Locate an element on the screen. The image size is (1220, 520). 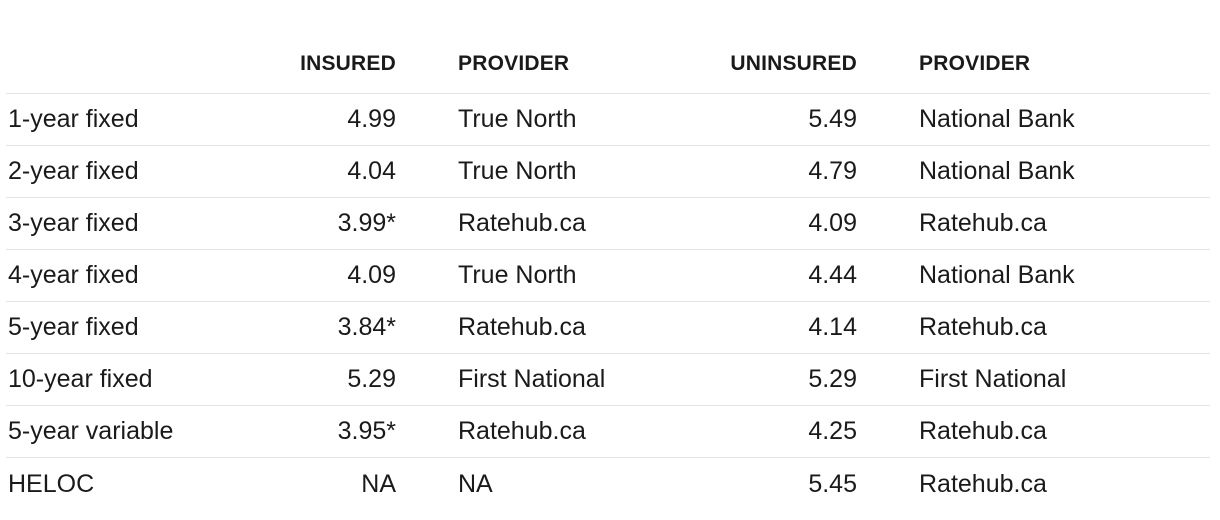
term-cell: 5-year variable is located at coordinates (91, 431).